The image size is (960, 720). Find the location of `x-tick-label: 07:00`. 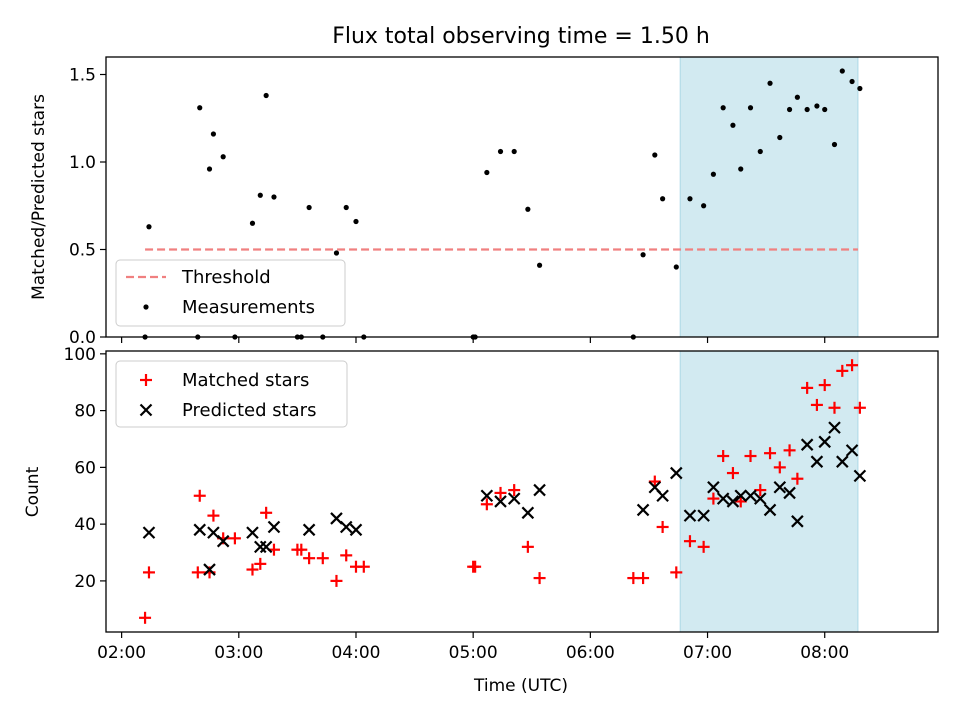

x-tick-label: 07:00 is located at coordinates (707, 653).